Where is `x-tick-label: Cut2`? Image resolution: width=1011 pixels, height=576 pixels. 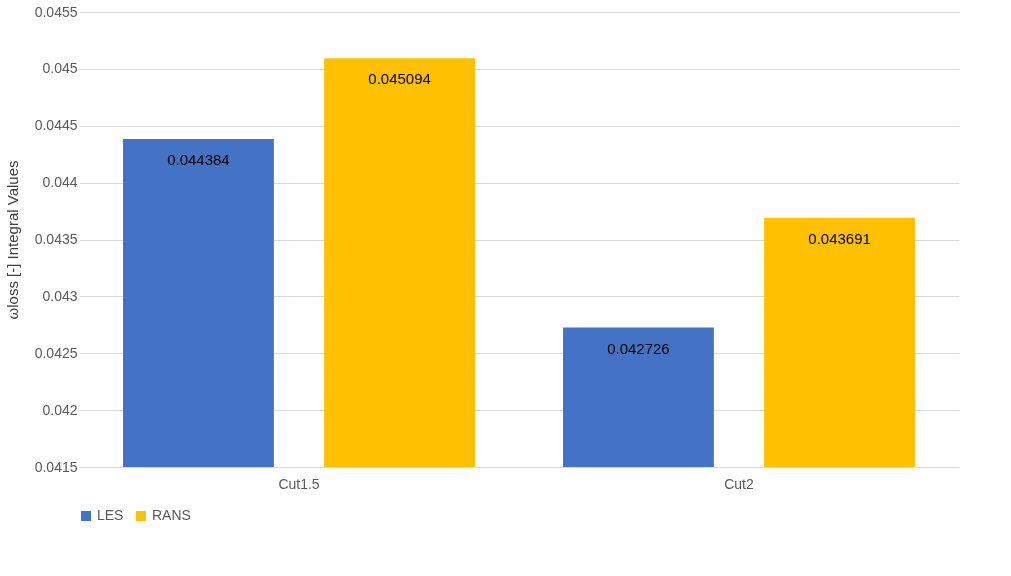
x-tick-label: Cut2 is located at coordinates (739, 483).